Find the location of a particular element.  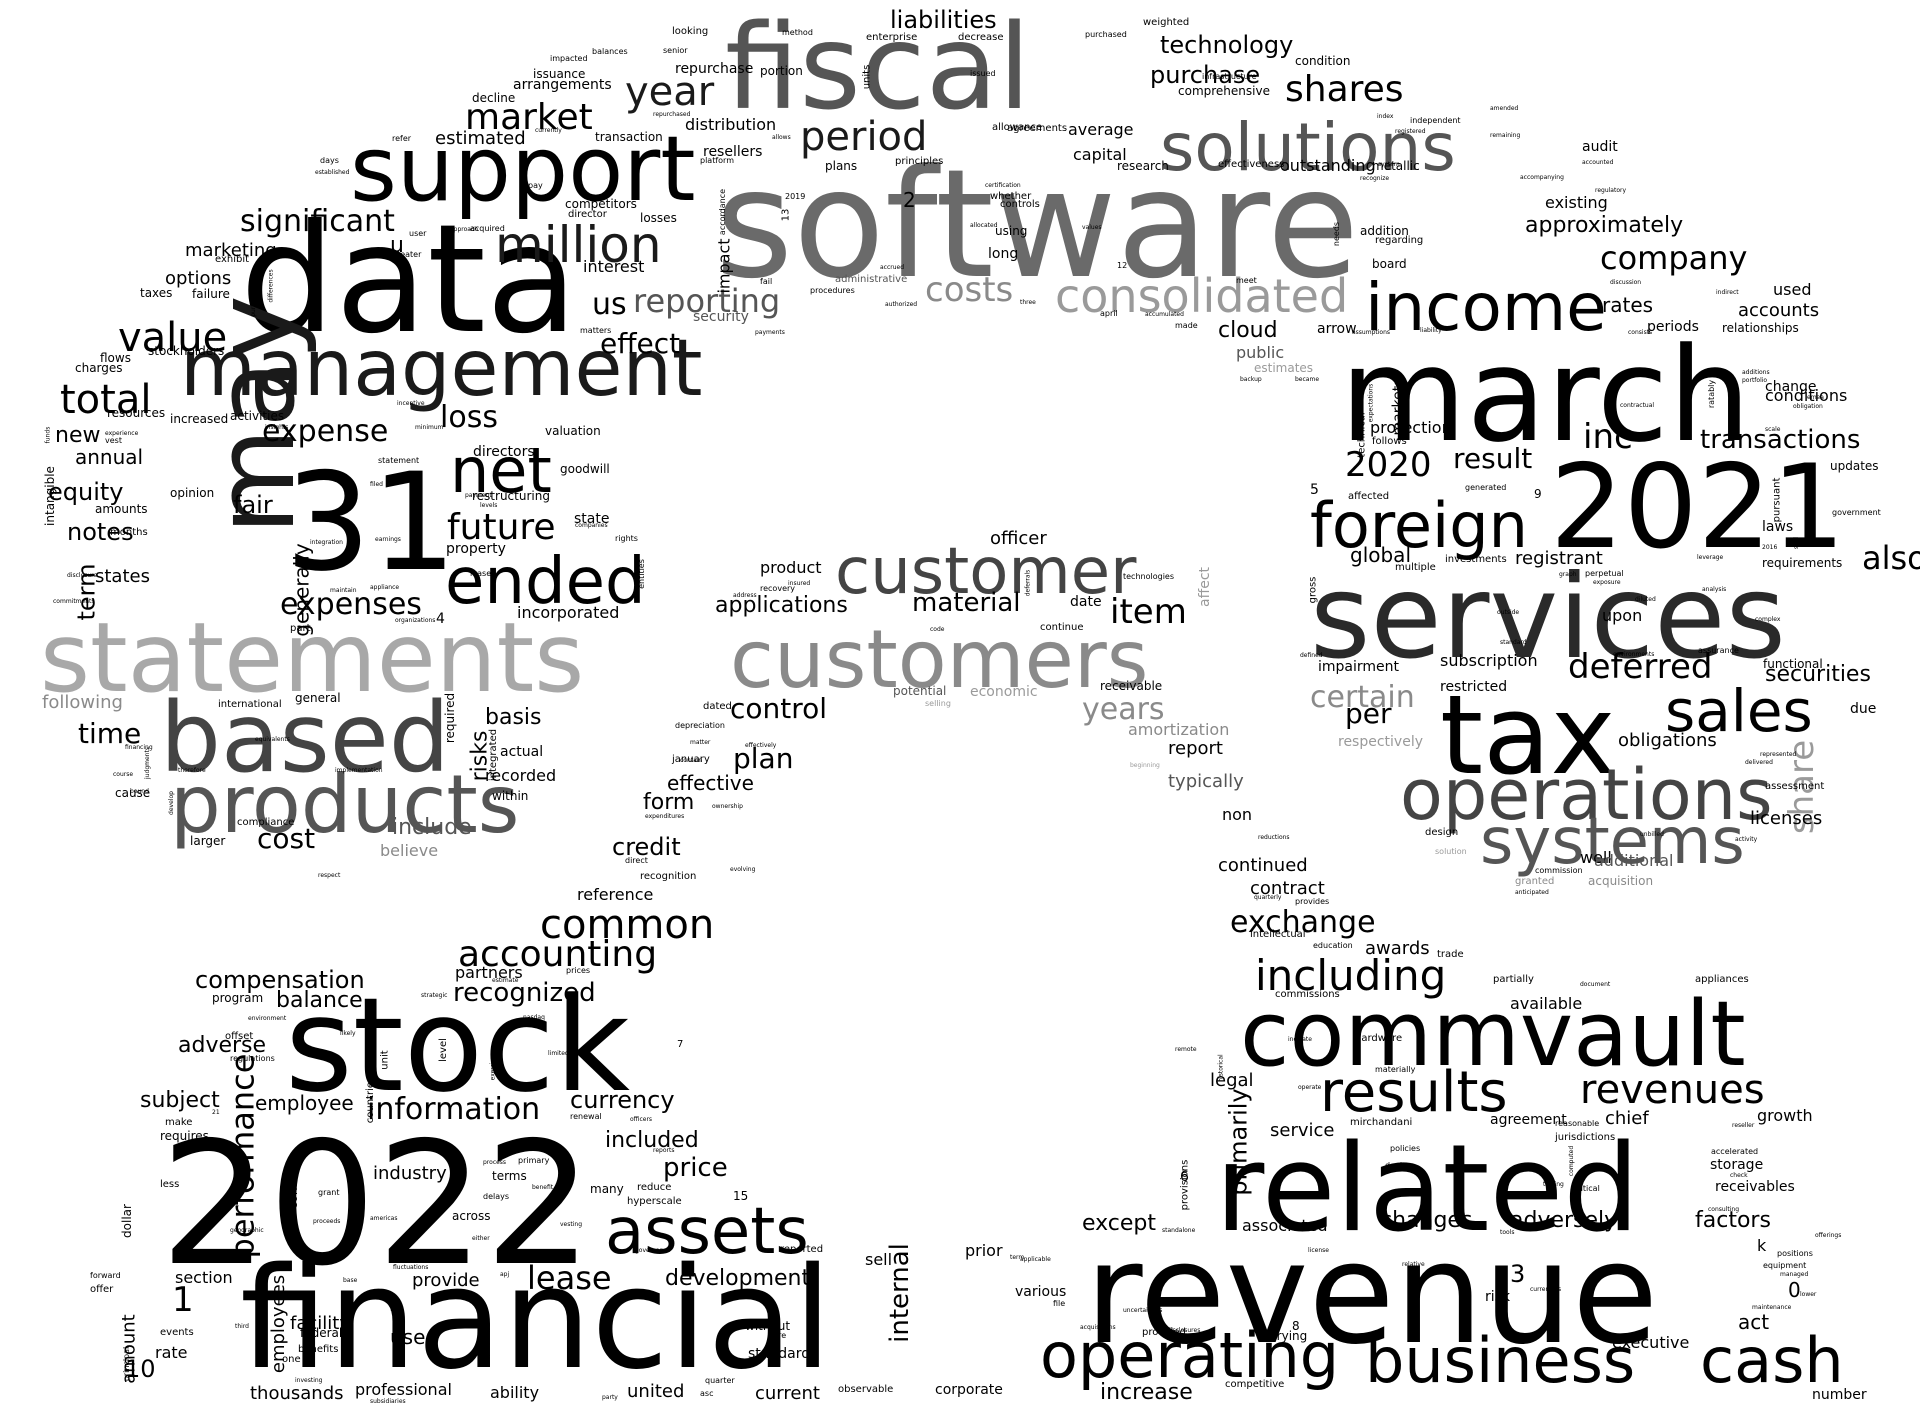

word-non: non is located at coordinates (1237, 814).